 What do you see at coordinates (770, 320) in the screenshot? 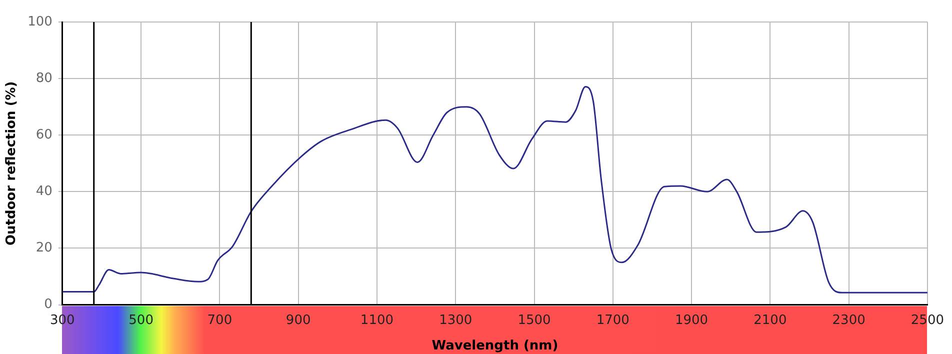
I see `x-tick-label: 2100` at bounding box center [770, 320].